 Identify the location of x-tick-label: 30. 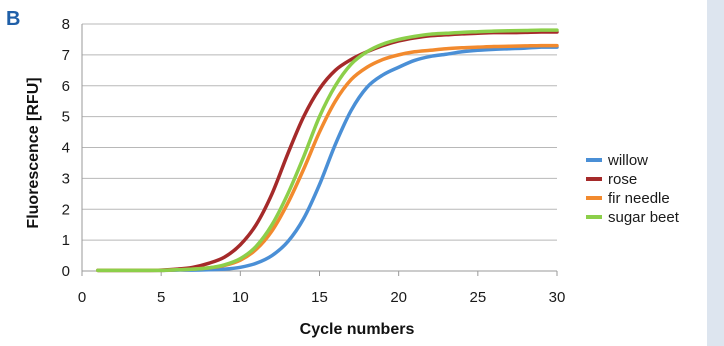
(557, 297).